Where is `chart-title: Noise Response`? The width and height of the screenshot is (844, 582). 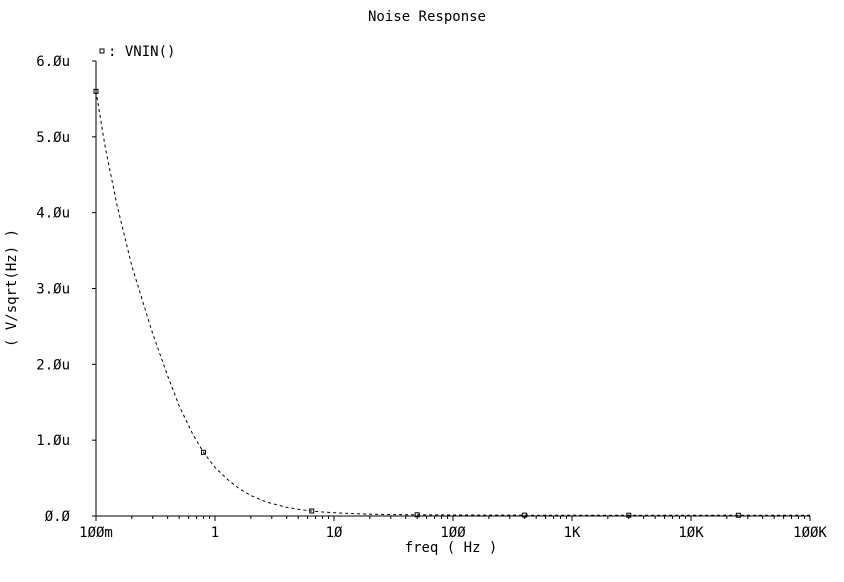 chart-title: Noise Response is located at coordinates (427, 17).